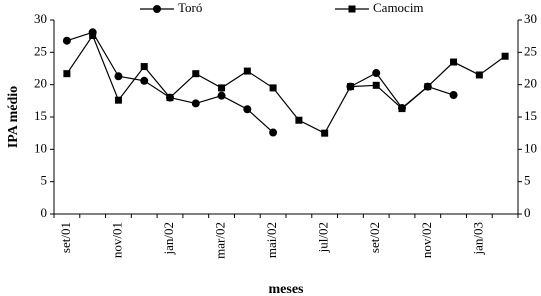 The width and height of the screenshot is (541, 296). Describe the element at coordinates (168, 239) in the screenshot. I see `x-tick-label: jan/02` at that location.